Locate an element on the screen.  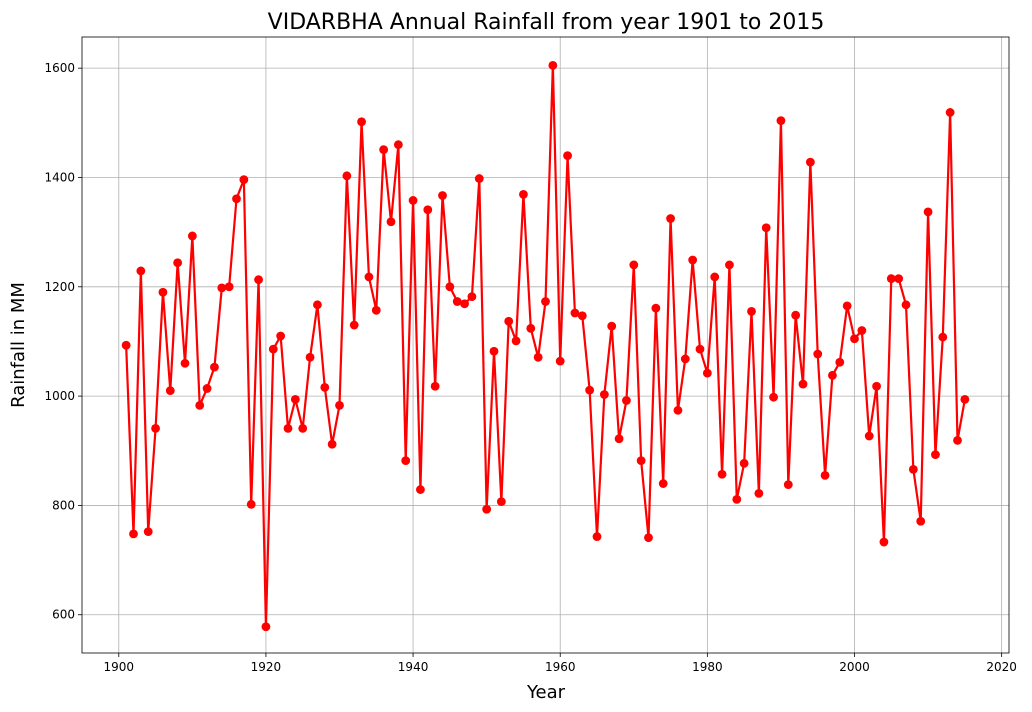
x-tick-label: 2000 is located at coordinates (854, 667).